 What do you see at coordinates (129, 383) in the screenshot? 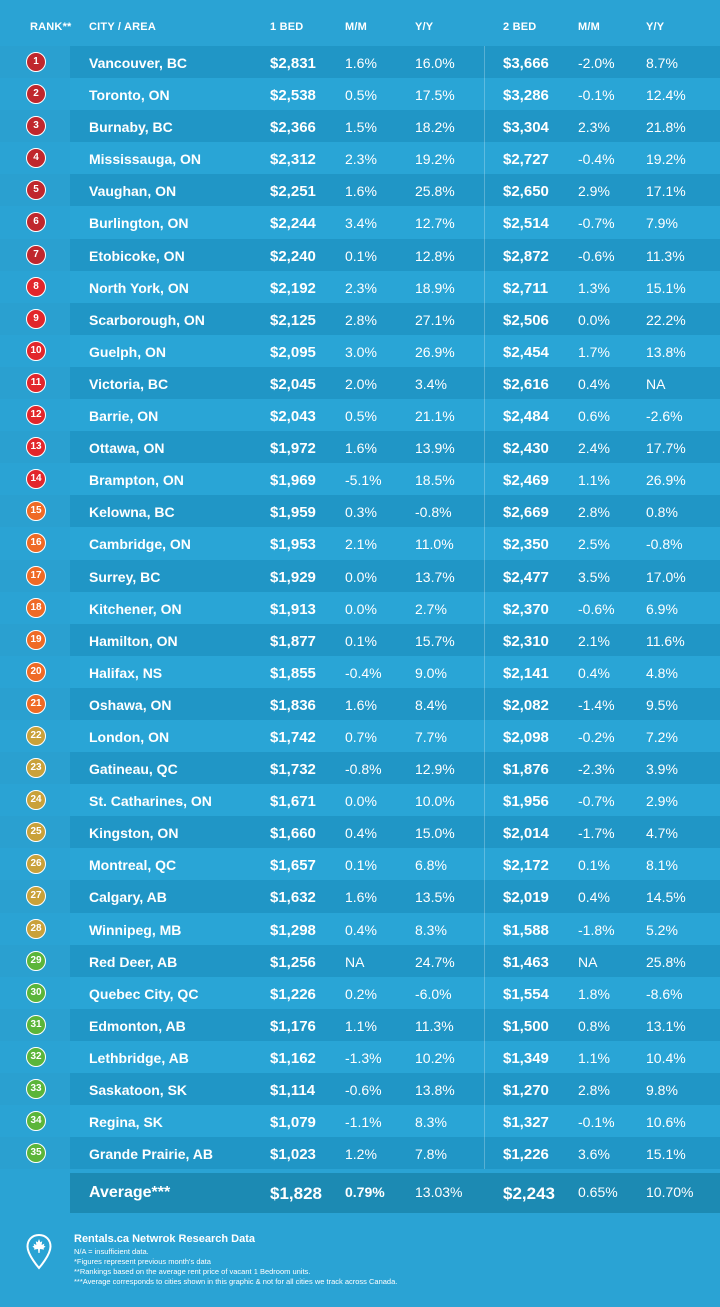
I see `city-name: Victoria, BC` at bounding box center [129, 383].